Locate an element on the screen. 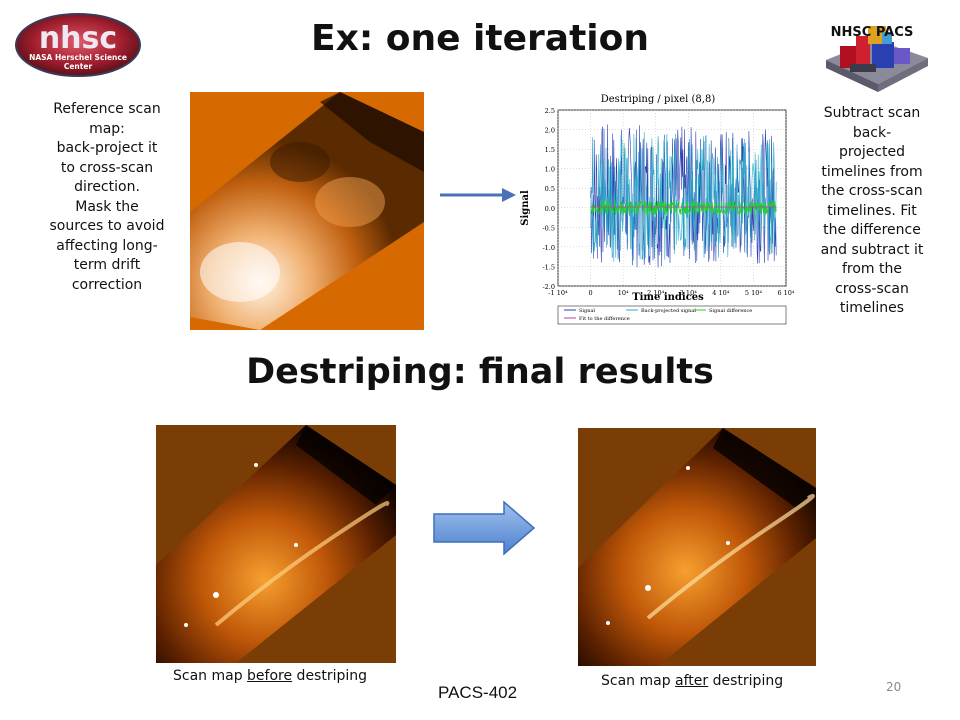 The height and width of the screenshot is (720, 960). note-line: back-project it is located at coordinates (107, 148).